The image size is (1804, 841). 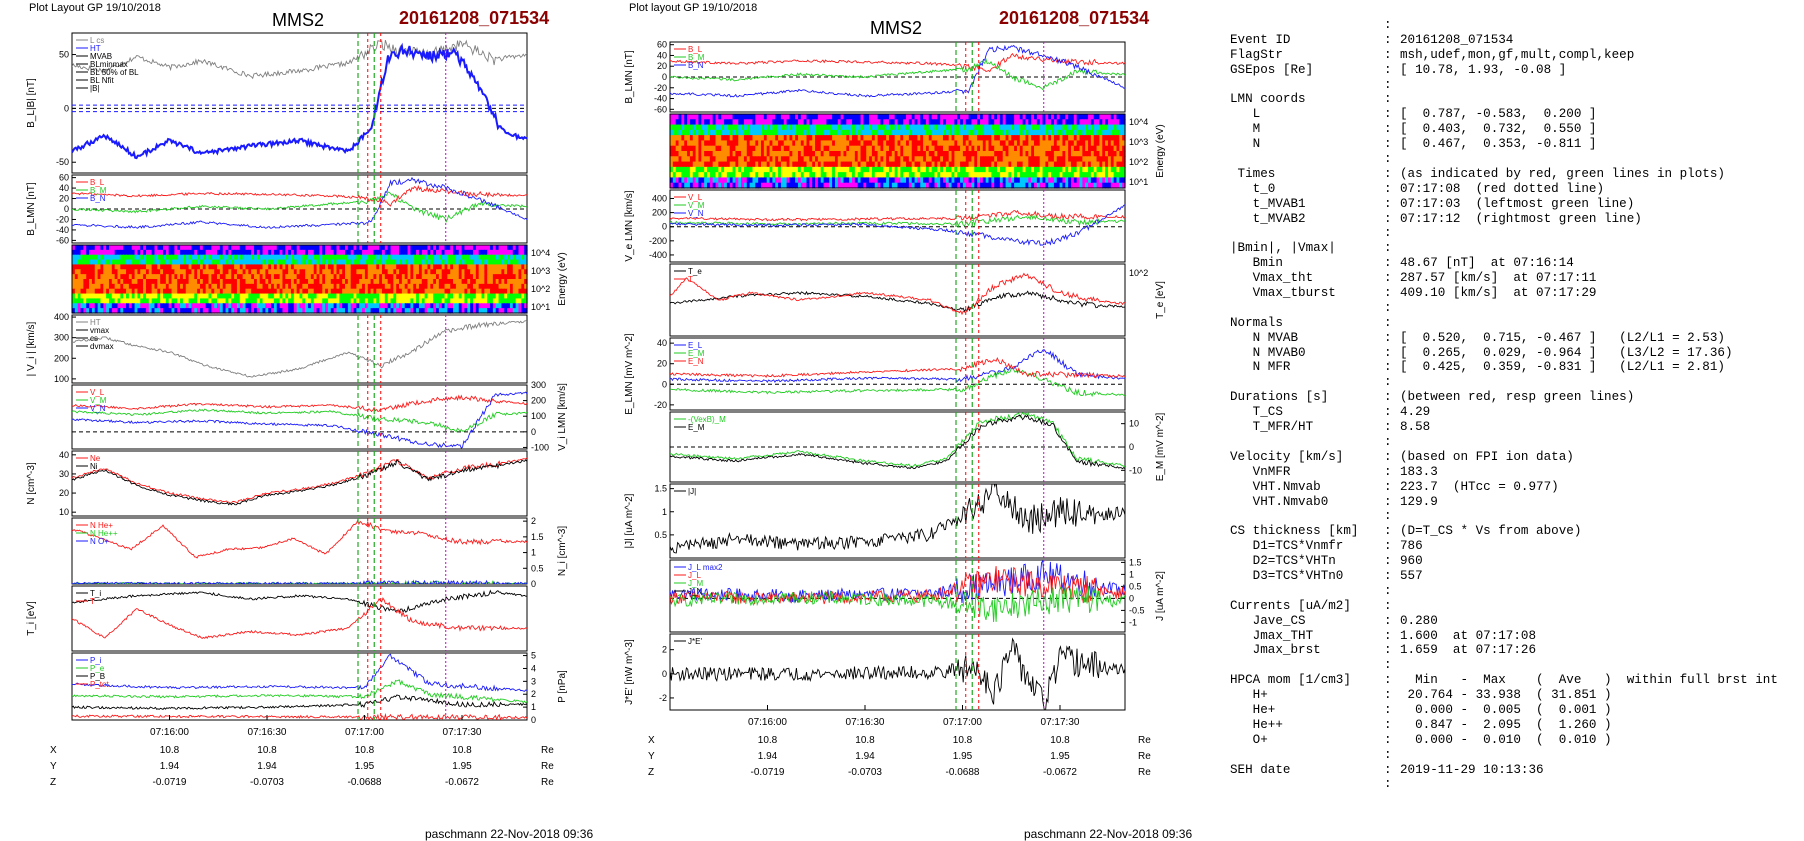 What do you see at coordinates (768, 756) in the screenshot?
I see `ephemeris-value: 1.94` at bounding box center [768, 756].